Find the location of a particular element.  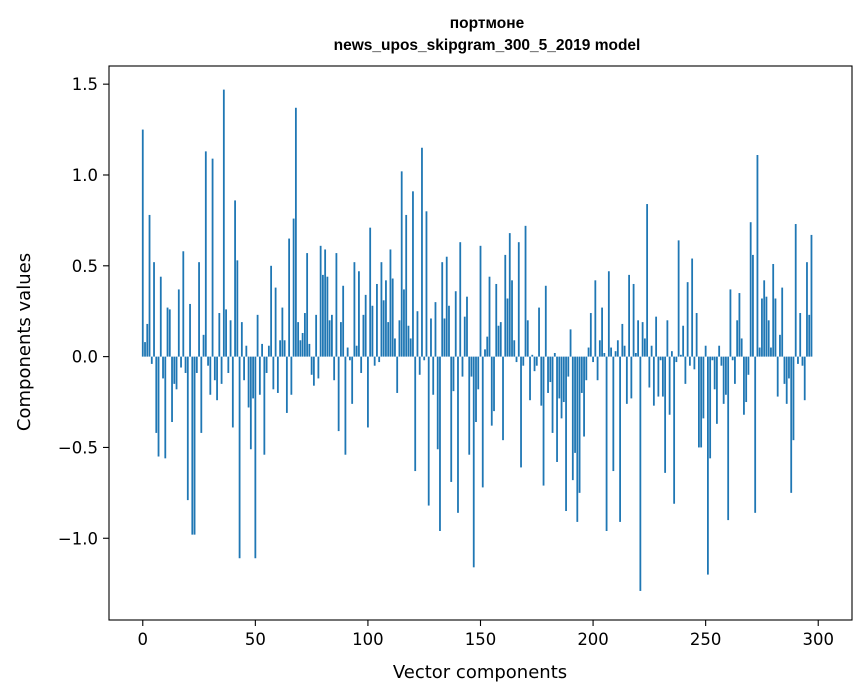

x-axis-ticks: 0 50 100 150 200 250 300 is located at coordinates (486, 634).